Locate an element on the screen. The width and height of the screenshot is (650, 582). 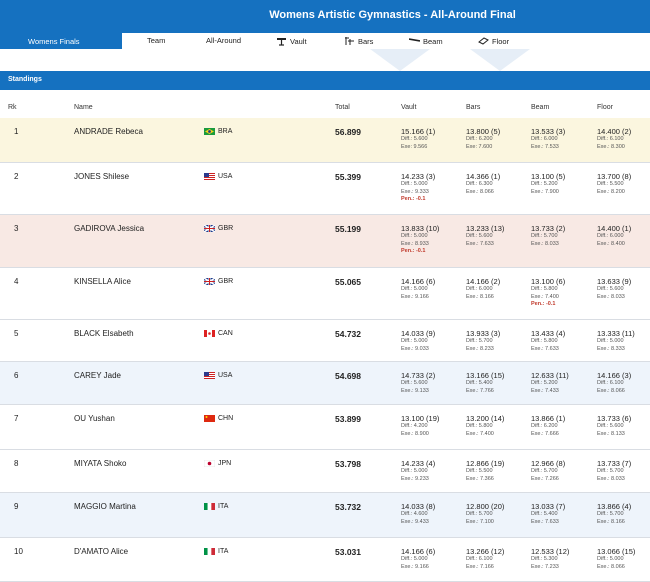
nav-tab-bars: Bars is located at coordinates (358, 41).